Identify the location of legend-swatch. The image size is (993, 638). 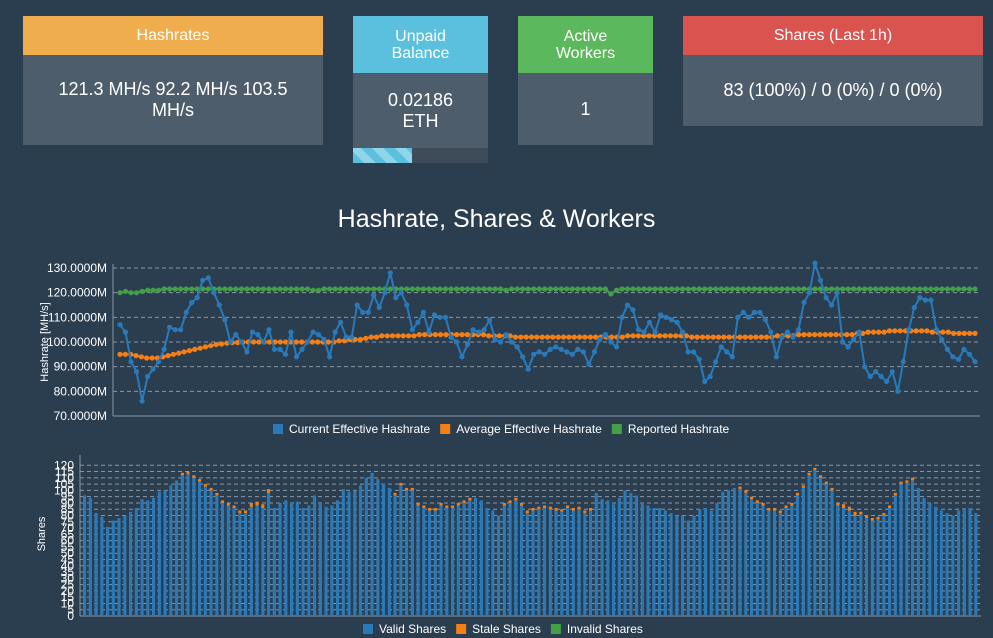
(555, 629).